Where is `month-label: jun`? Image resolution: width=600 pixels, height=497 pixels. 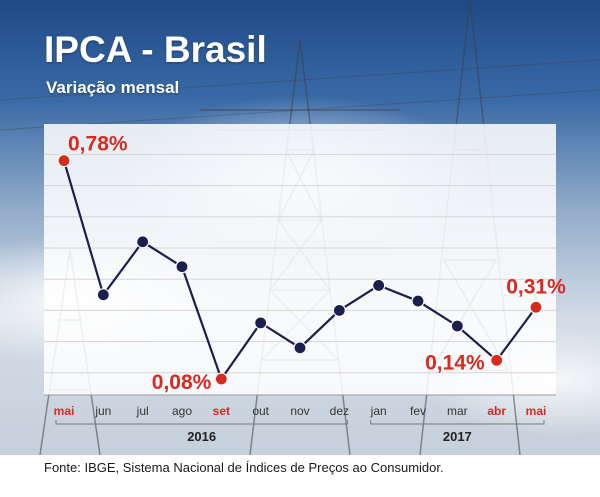 month-label: jun is located at coordinates (102, 411).